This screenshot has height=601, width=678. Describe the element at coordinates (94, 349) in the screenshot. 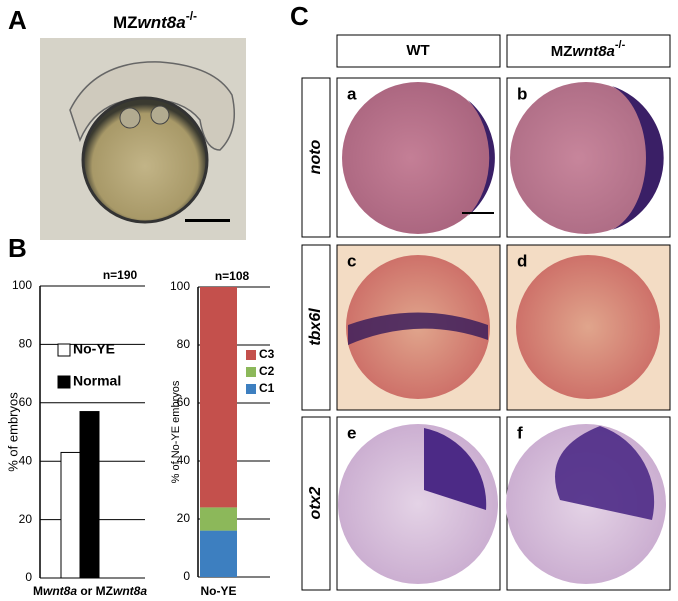

I see `legend-label: No-YE` at that location.